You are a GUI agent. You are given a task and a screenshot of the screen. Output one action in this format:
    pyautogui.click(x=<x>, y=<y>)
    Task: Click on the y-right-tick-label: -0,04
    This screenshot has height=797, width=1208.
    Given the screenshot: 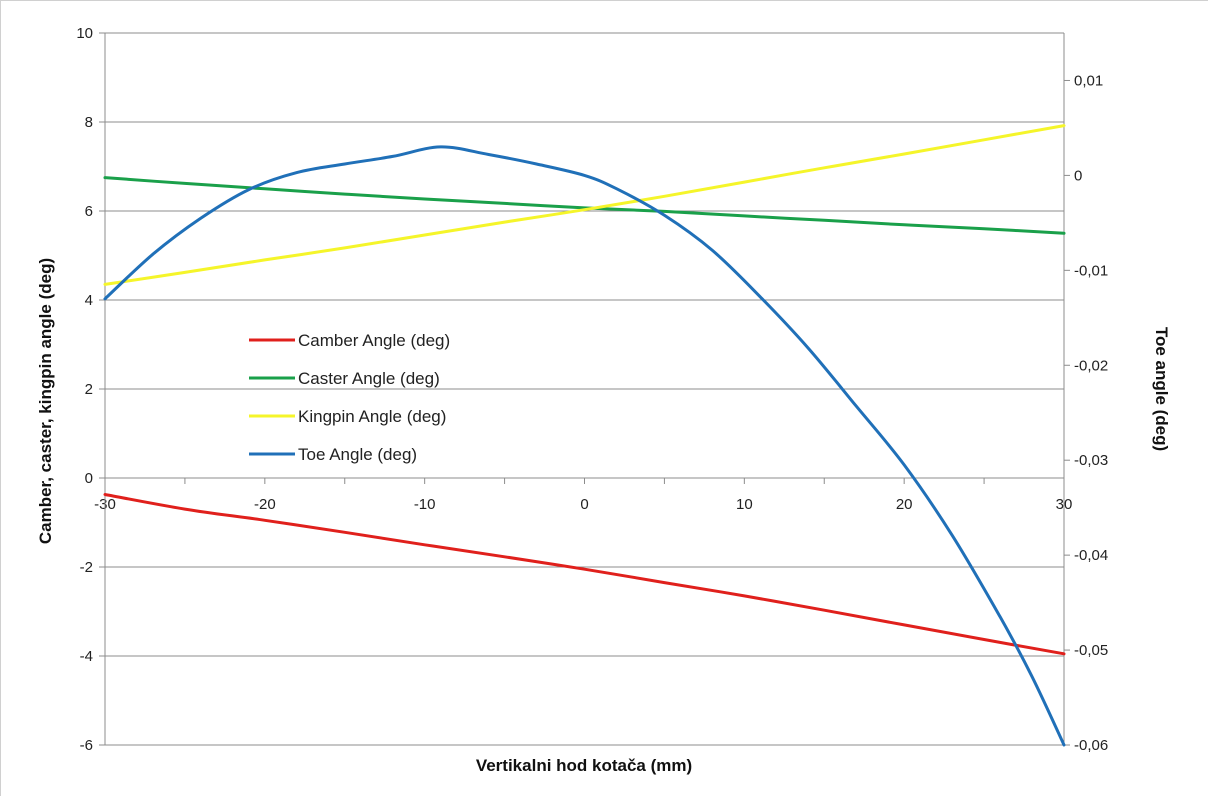 What is the action you would take?
    pyautogui.click(x=1091, y=555)
    